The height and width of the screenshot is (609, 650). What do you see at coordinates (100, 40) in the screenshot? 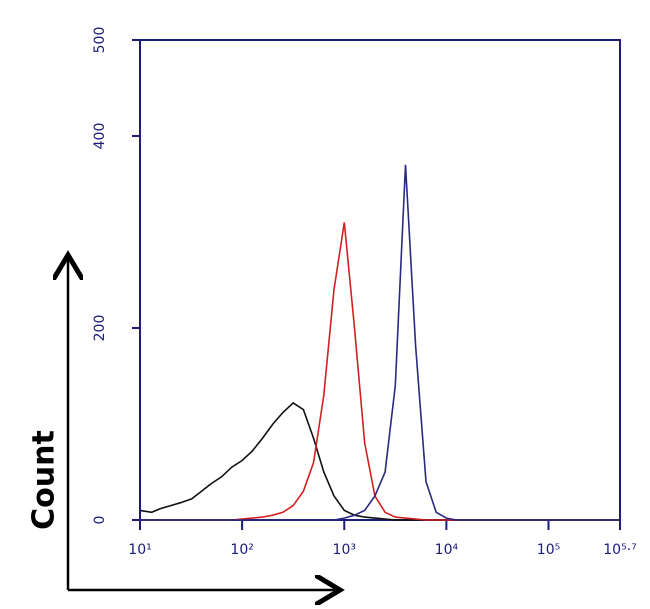
I see `y-tick-label: 500` at bounding box center [100, 40].